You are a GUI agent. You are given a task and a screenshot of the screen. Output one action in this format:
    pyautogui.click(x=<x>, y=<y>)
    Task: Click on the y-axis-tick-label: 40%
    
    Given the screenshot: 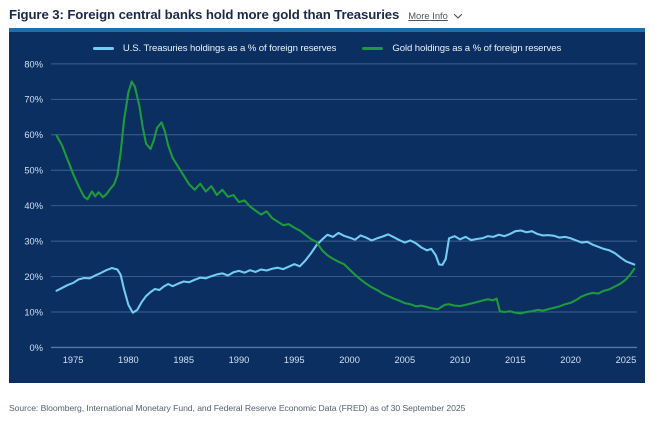 What is the action you would take?
    pyautogui.click(x=33, y=206)
    